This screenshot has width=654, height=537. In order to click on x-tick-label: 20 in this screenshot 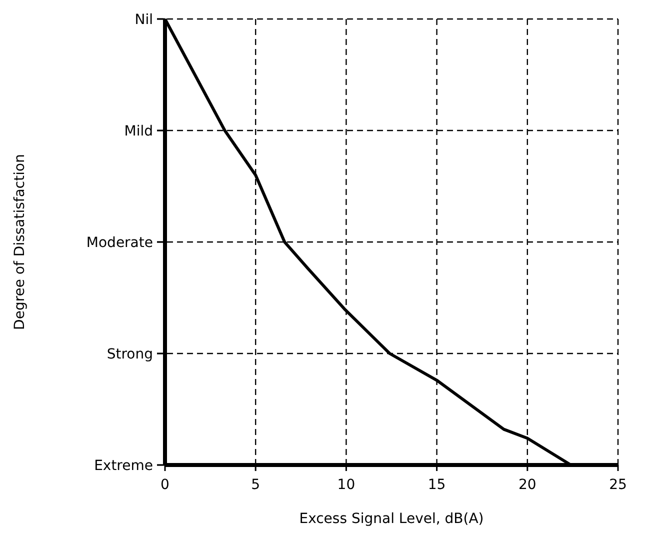, I will do `click(527, 485)`.